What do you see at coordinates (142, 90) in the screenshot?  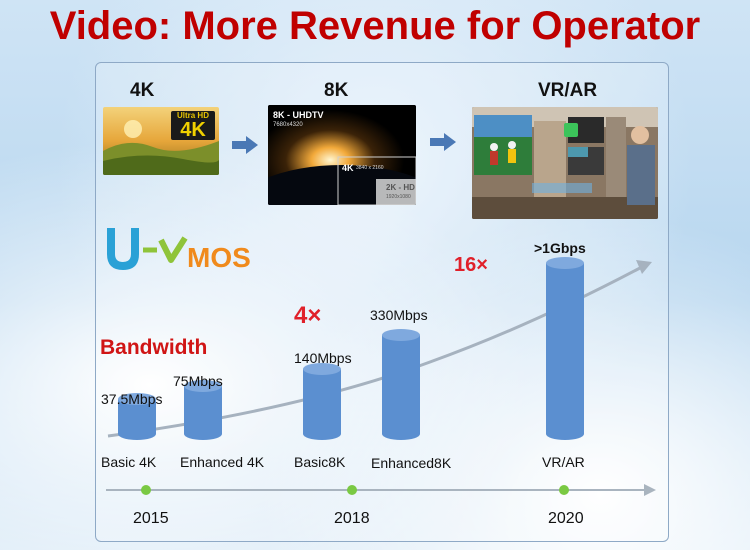 I see `stage-label-4k: 4K` at bounding box center [142, 90].